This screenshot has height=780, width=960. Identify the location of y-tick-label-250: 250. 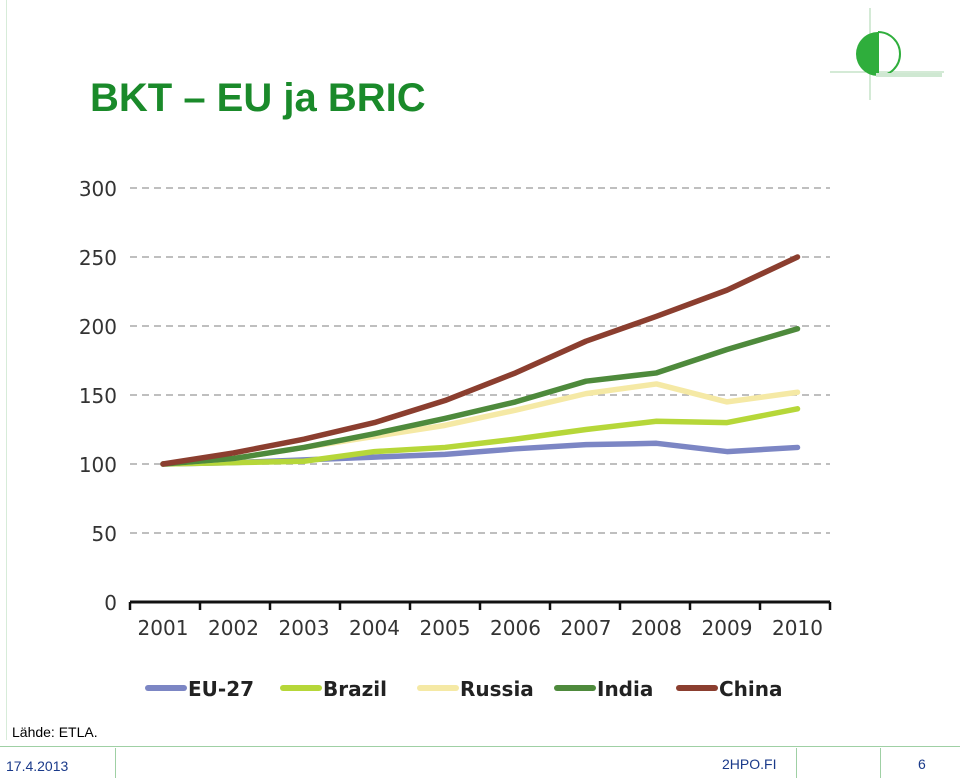
(98, 258).